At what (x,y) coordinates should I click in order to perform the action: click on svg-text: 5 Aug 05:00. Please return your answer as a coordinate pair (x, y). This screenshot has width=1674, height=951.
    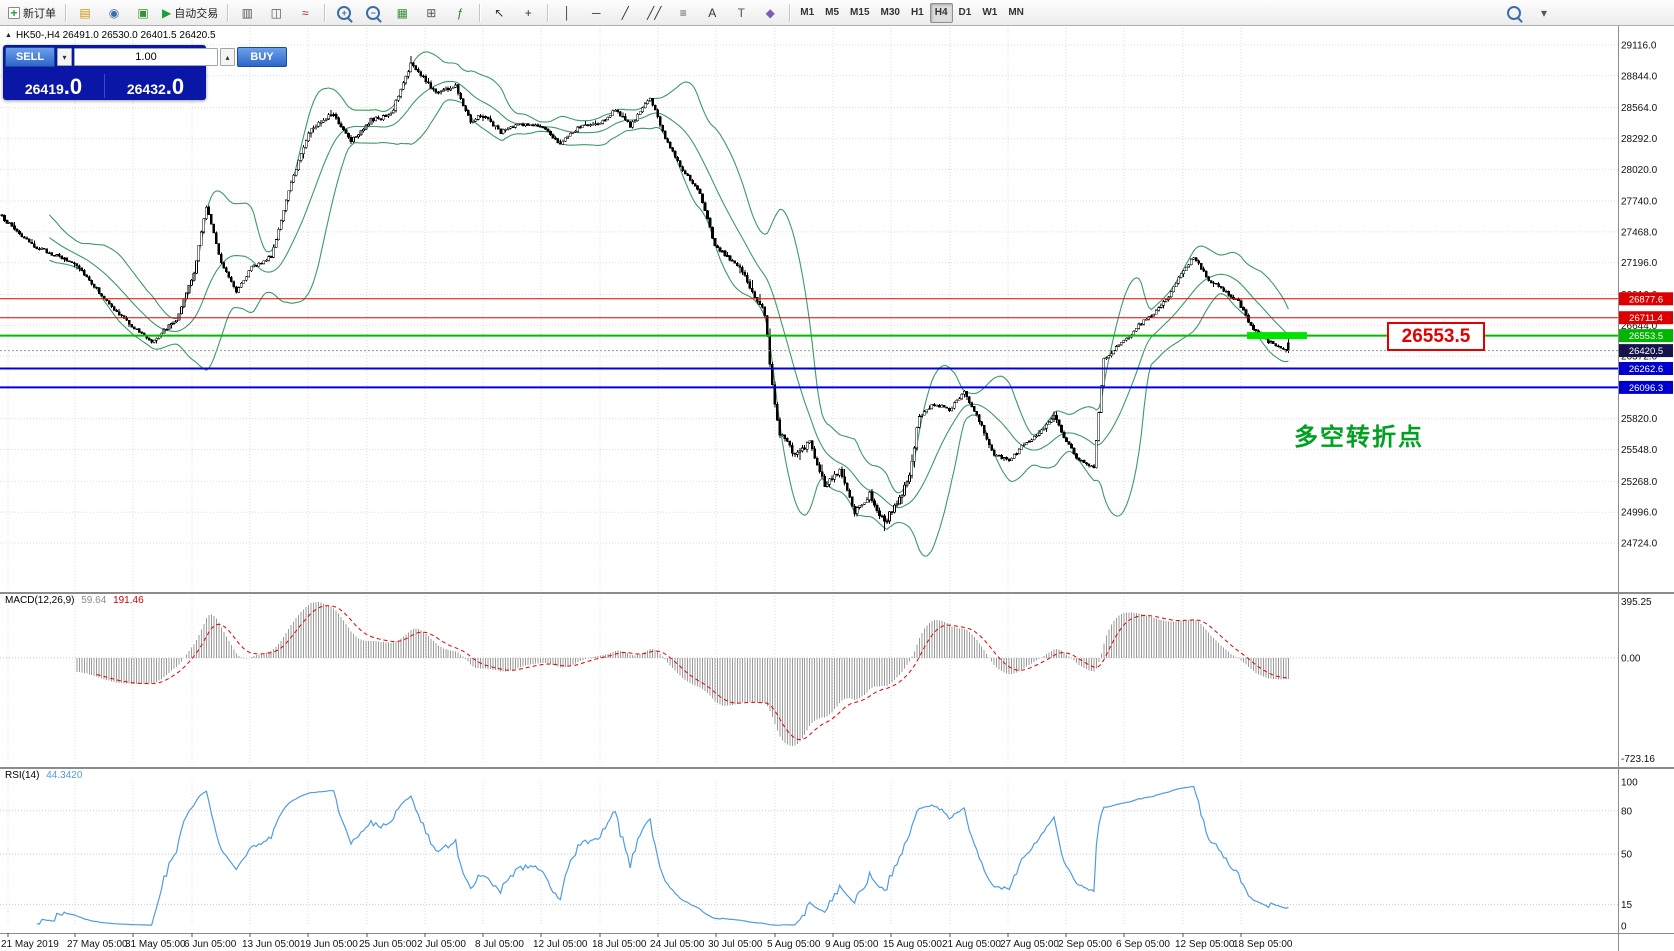
    Looking at the image, I should click on (794, 944).